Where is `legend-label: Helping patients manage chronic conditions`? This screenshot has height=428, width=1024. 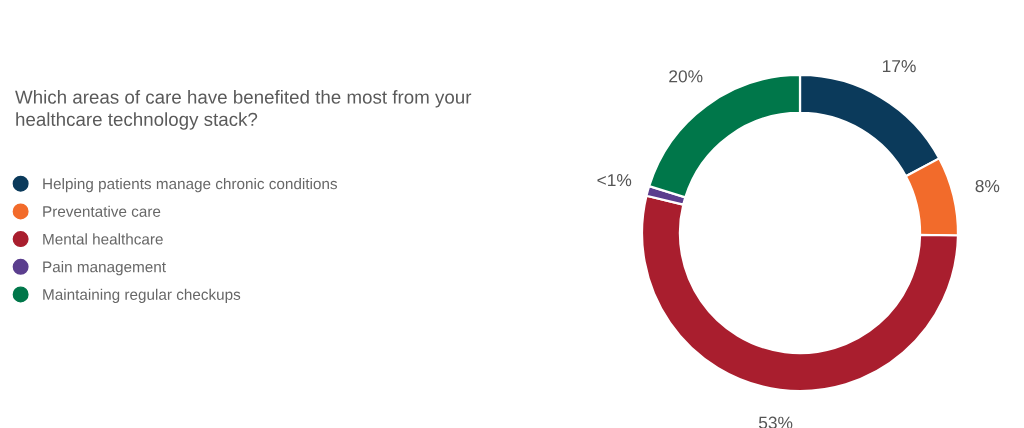 legend-label: Helping patients manage chronic conditions is located at coordinates (190, 185).